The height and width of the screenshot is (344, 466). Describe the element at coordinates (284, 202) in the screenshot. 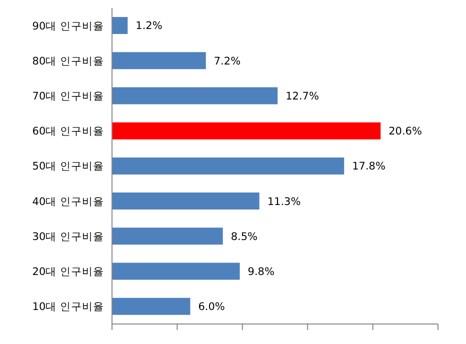

I see `data-label: 11.3%` at that location.